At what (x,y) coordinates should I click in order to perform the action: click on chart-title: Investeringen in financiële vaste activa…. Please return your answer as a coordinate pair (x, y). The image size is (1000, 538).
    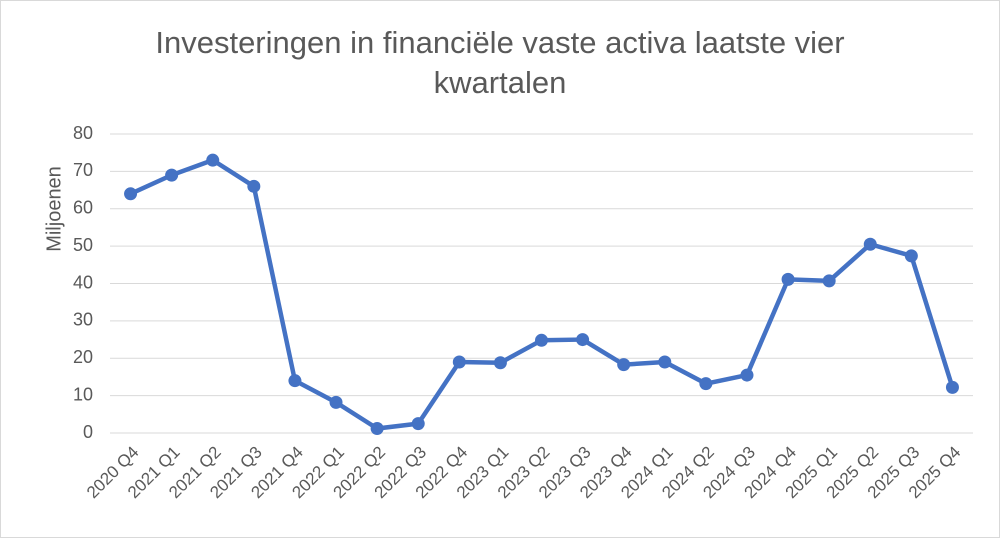
    Looking at the image, I should click on (500, 42).